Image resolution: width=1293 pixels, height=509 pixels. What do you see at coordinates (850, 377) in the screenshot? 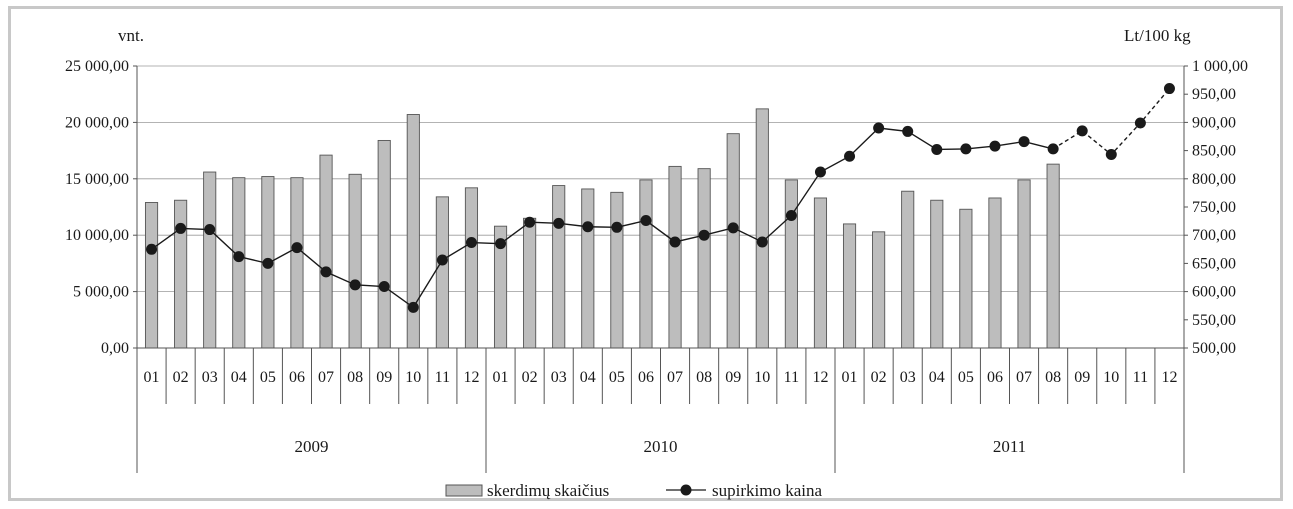
I see `month-label: 01` at bounding box center [850, 377].